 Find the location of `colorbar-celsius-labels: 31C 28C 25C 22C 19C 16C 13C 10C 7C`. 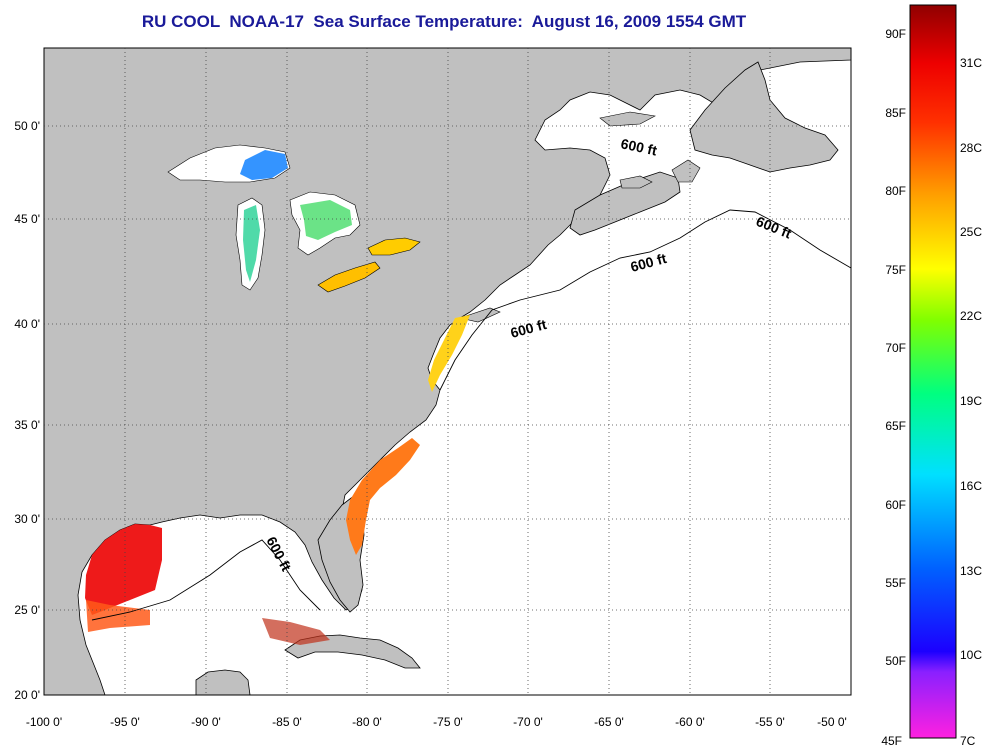

colorbar-celsius-labels: 31C 28C 25C 22C 19C 16C 13C 10C 7C is located at coordinates (971, 402).